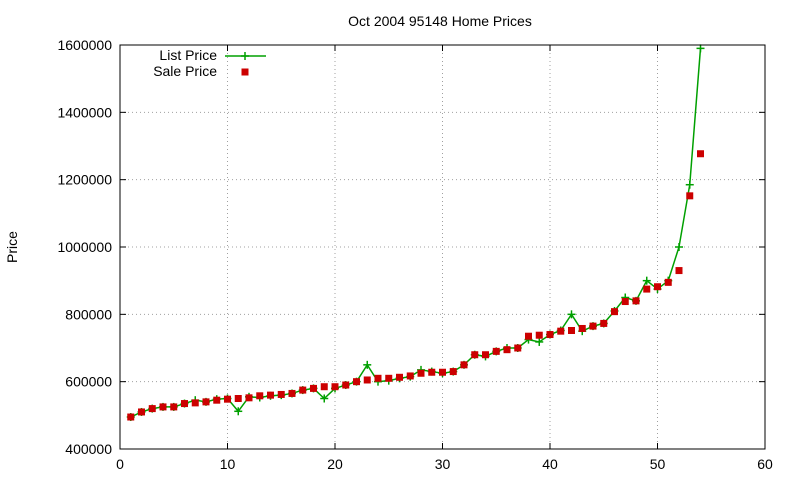 The width and height of the screenshot is (800, 485). I want to click on x-tick-label: 10, so click(228, 464).